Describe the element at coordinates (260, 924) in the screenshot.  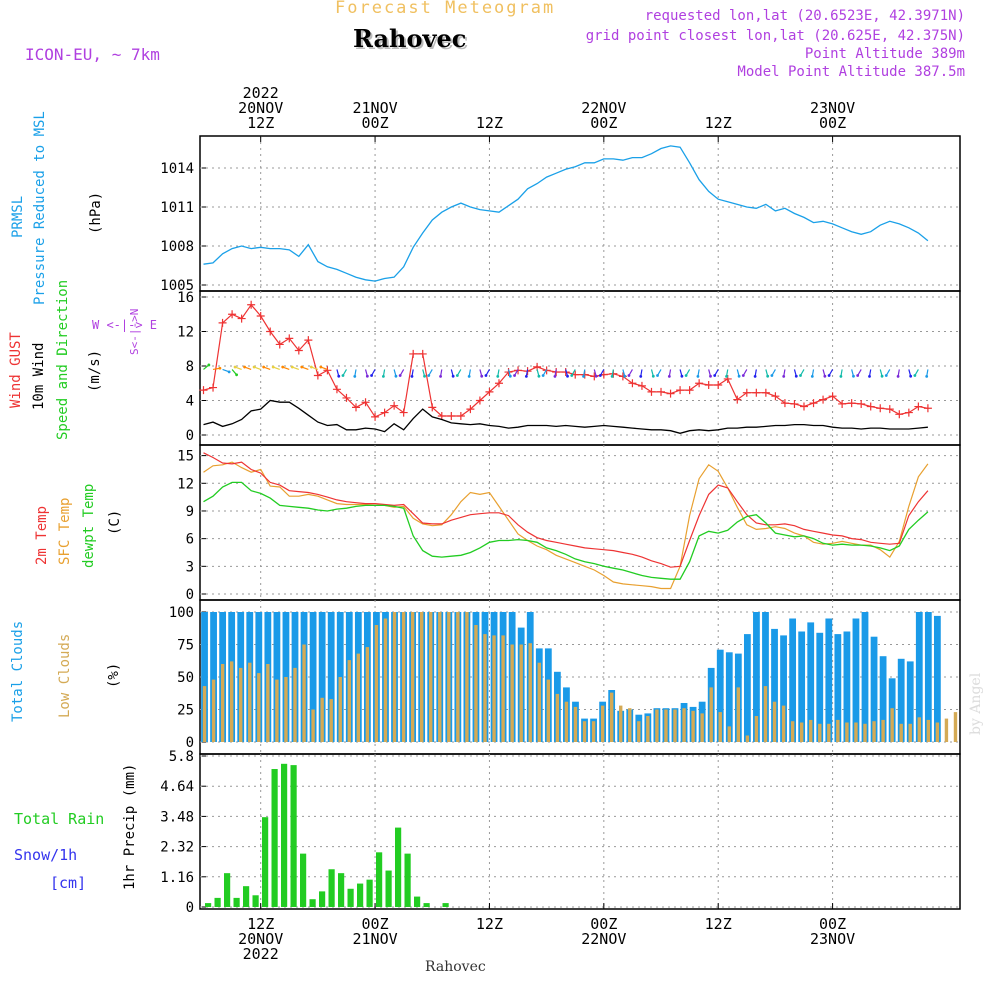
I see `bottom-time-label: 12Z` at that location.